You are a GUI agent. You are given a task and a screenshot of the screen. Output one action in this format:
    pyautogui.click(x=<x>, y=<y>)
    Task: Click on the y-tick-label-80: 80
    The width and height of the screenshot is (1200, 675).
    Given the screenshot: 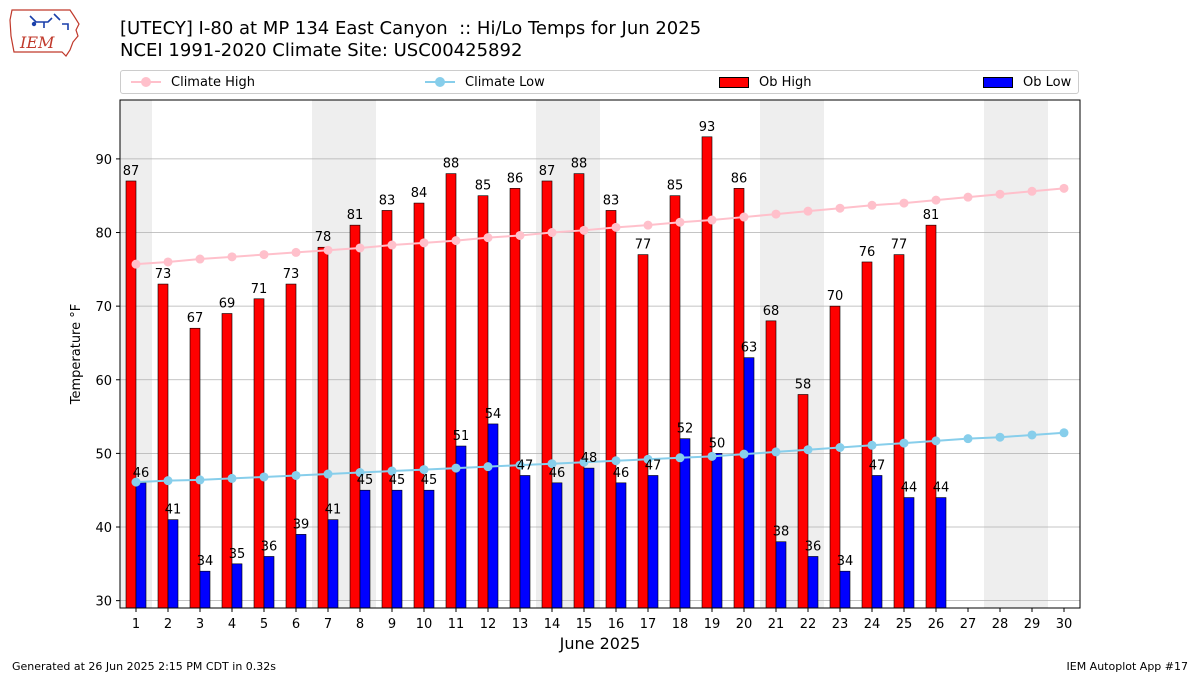 What is the action you would take?
    pyautogui.click(x=103, y=234)
    